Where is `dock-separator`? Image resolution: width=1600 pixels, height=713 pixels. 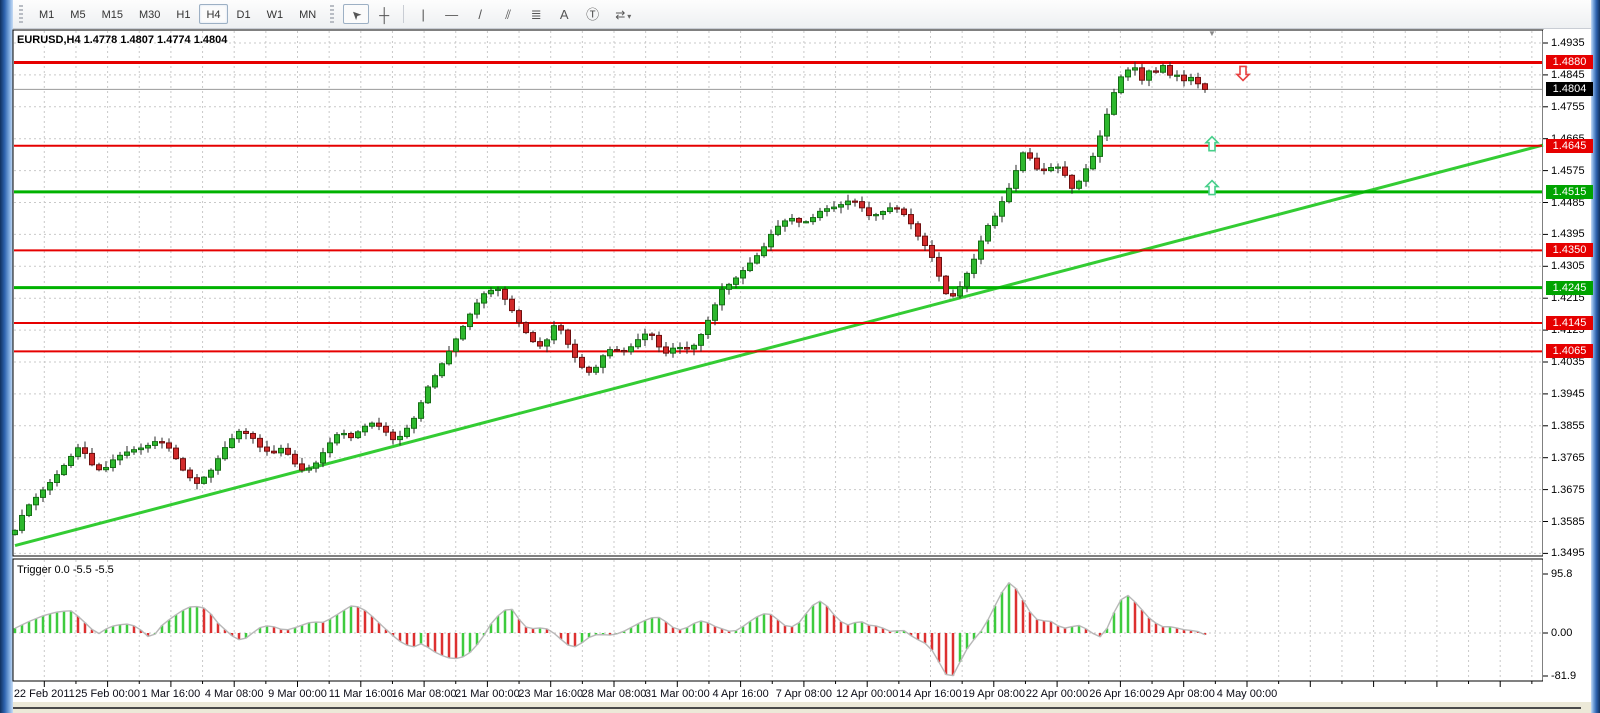
dock-separator is located at coordinates (797, 708).